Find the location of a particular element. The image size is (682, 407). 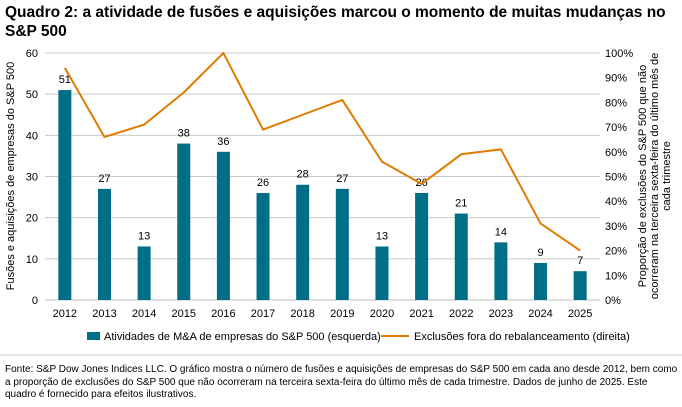

left-tick-label: 50 is located at coordinates (32, 95).